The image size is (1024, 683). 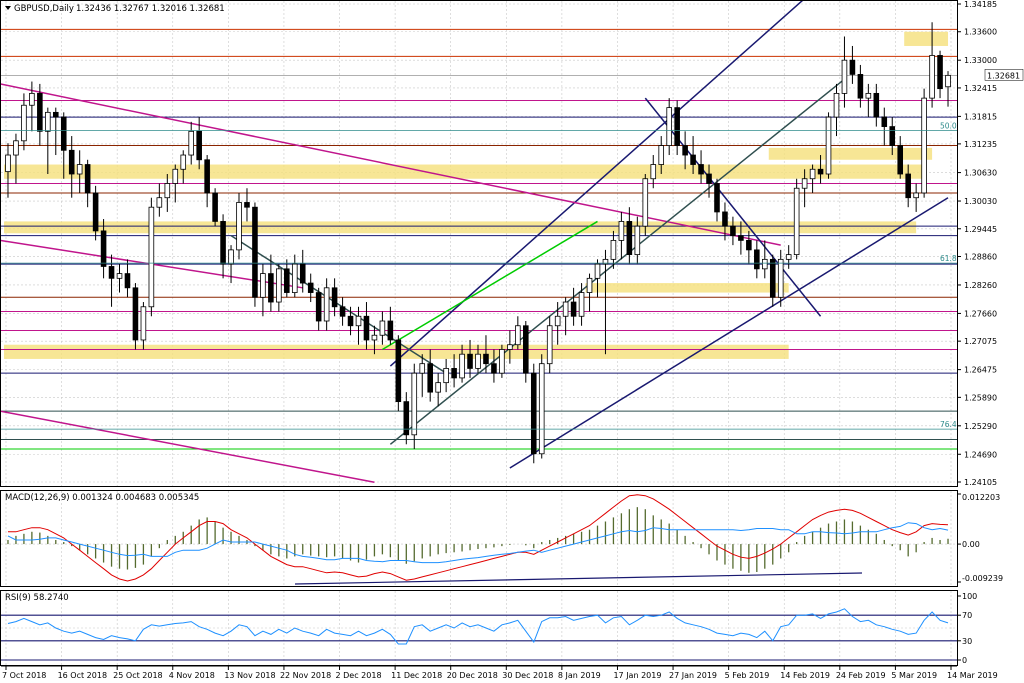 What do you see at coordinates (971, 544) in the screenshot?
I see `macd-tick-label: 0.00` at bounding box center [971, 544].